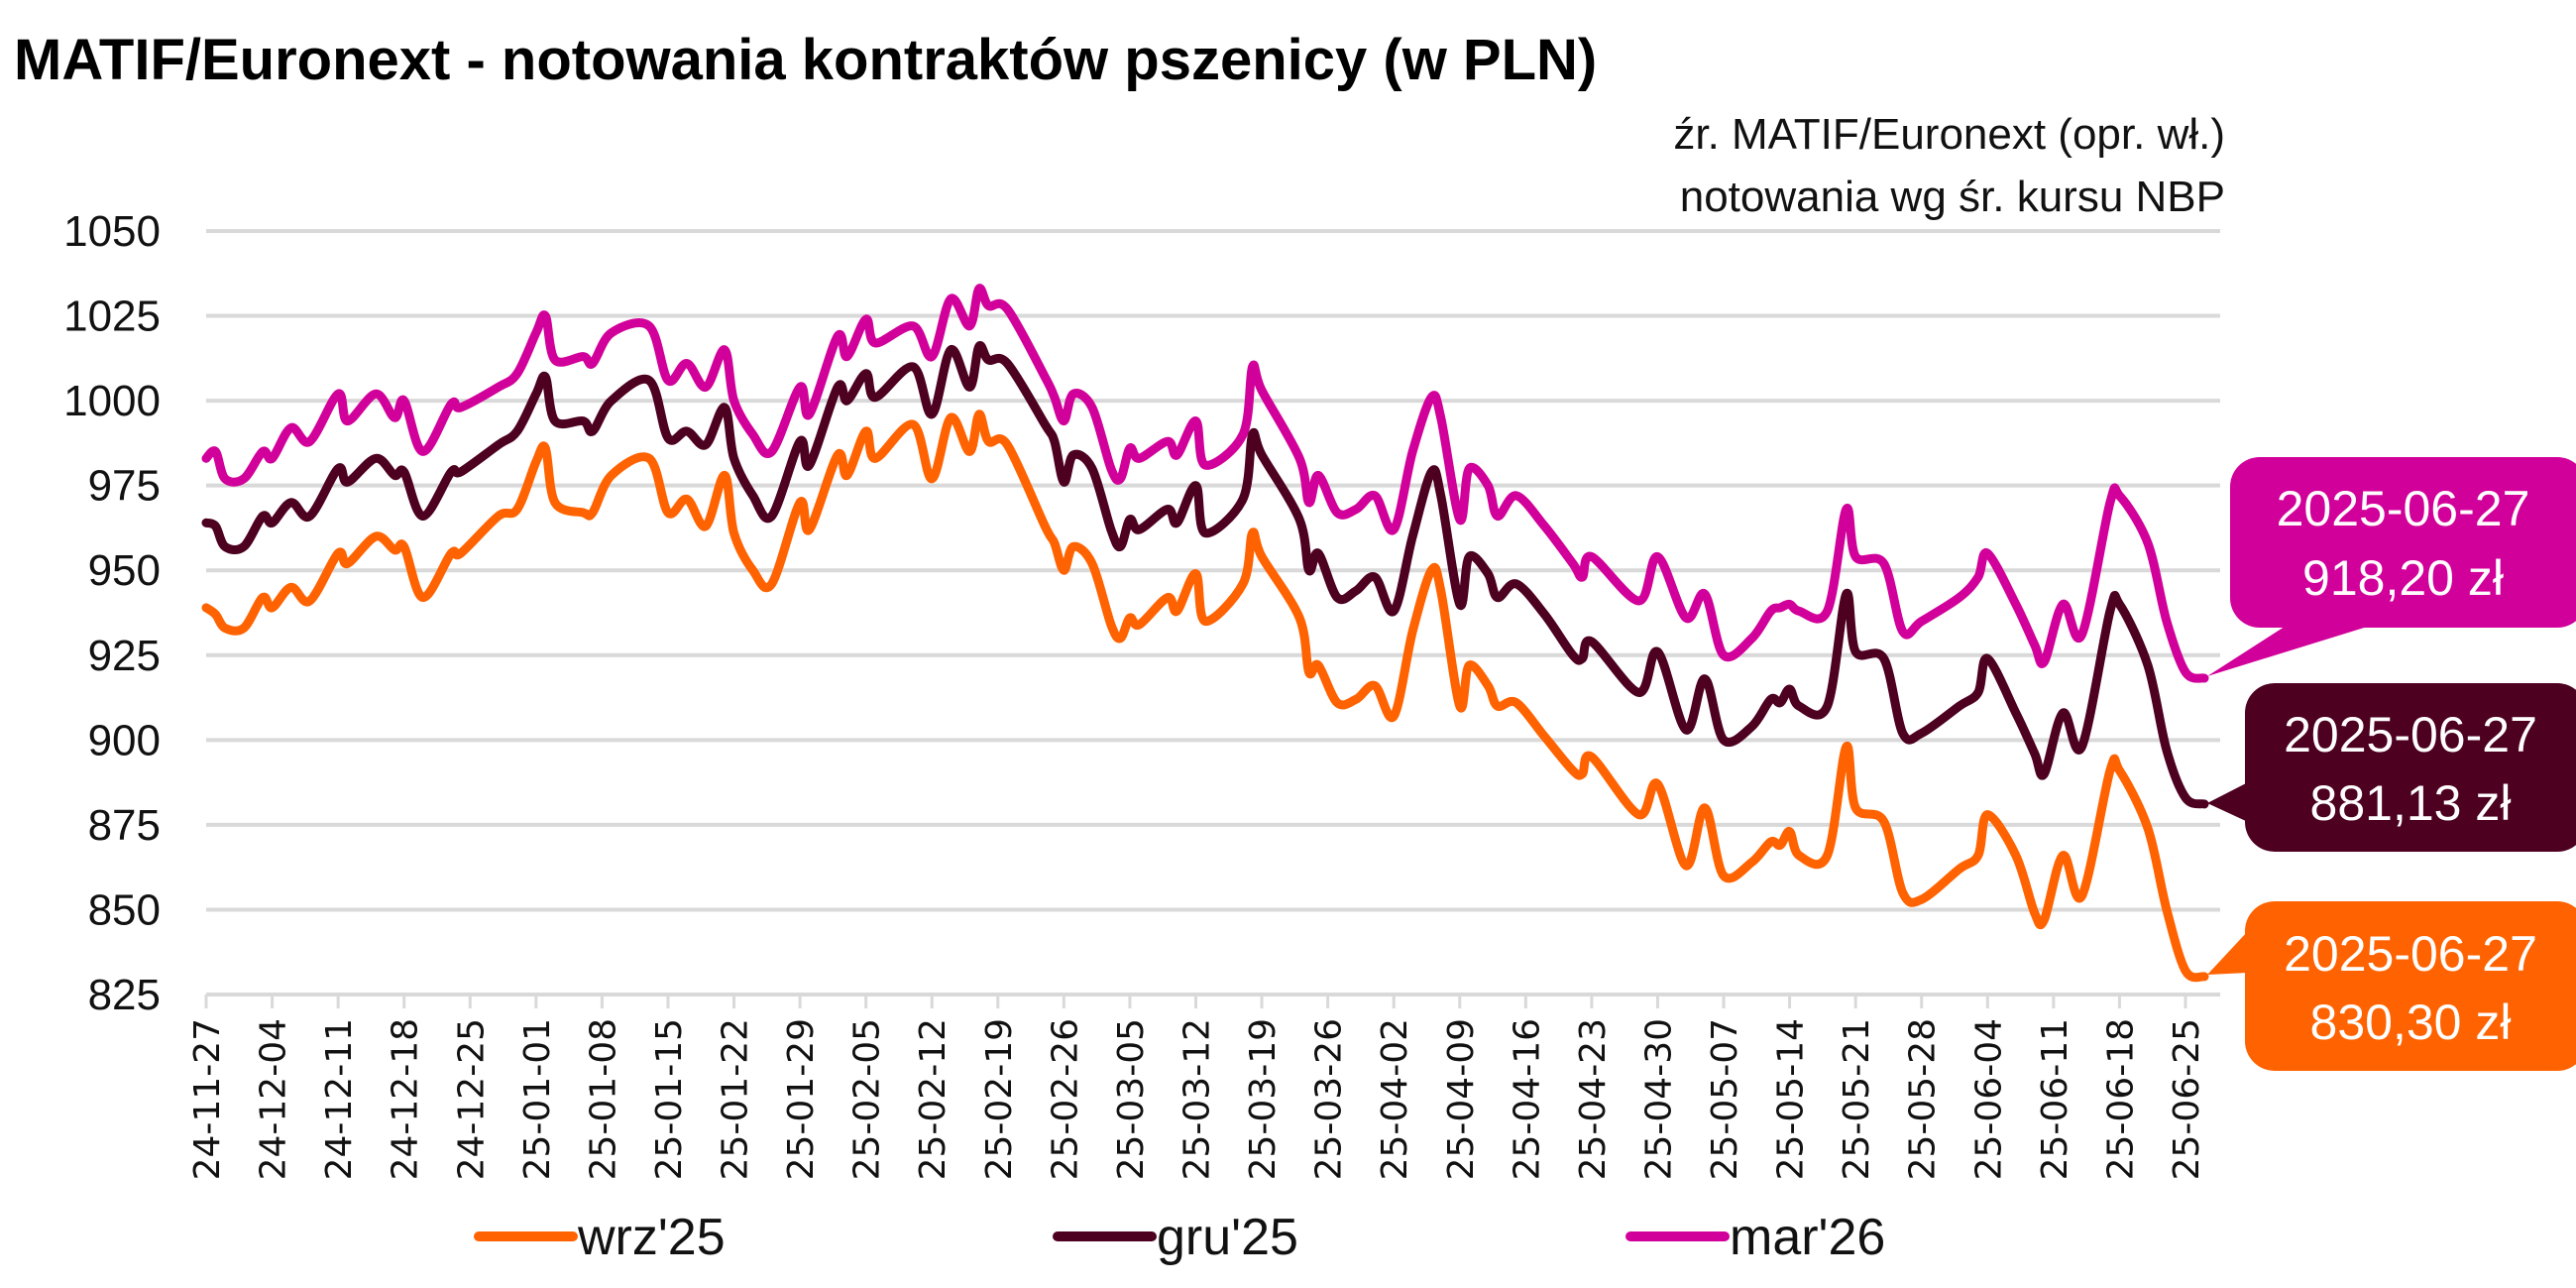 The height and width of the screenshot is (1288, 2576). Describe the element at coordinates (1725, 1099) in the screenshot. I see `x-tick-label: 25-05-07` at that location.